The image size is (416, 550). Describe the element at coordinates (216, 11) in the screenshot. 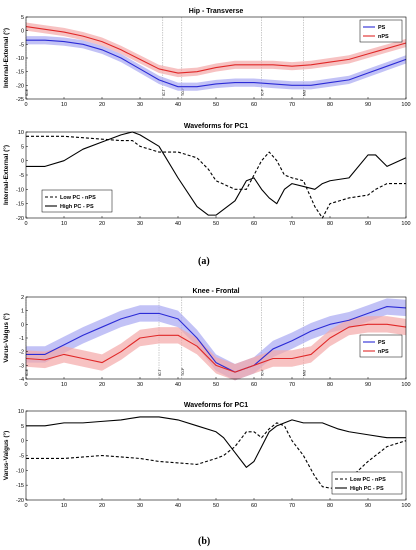

I see `chart-title: Hip - Transverse` at that location.